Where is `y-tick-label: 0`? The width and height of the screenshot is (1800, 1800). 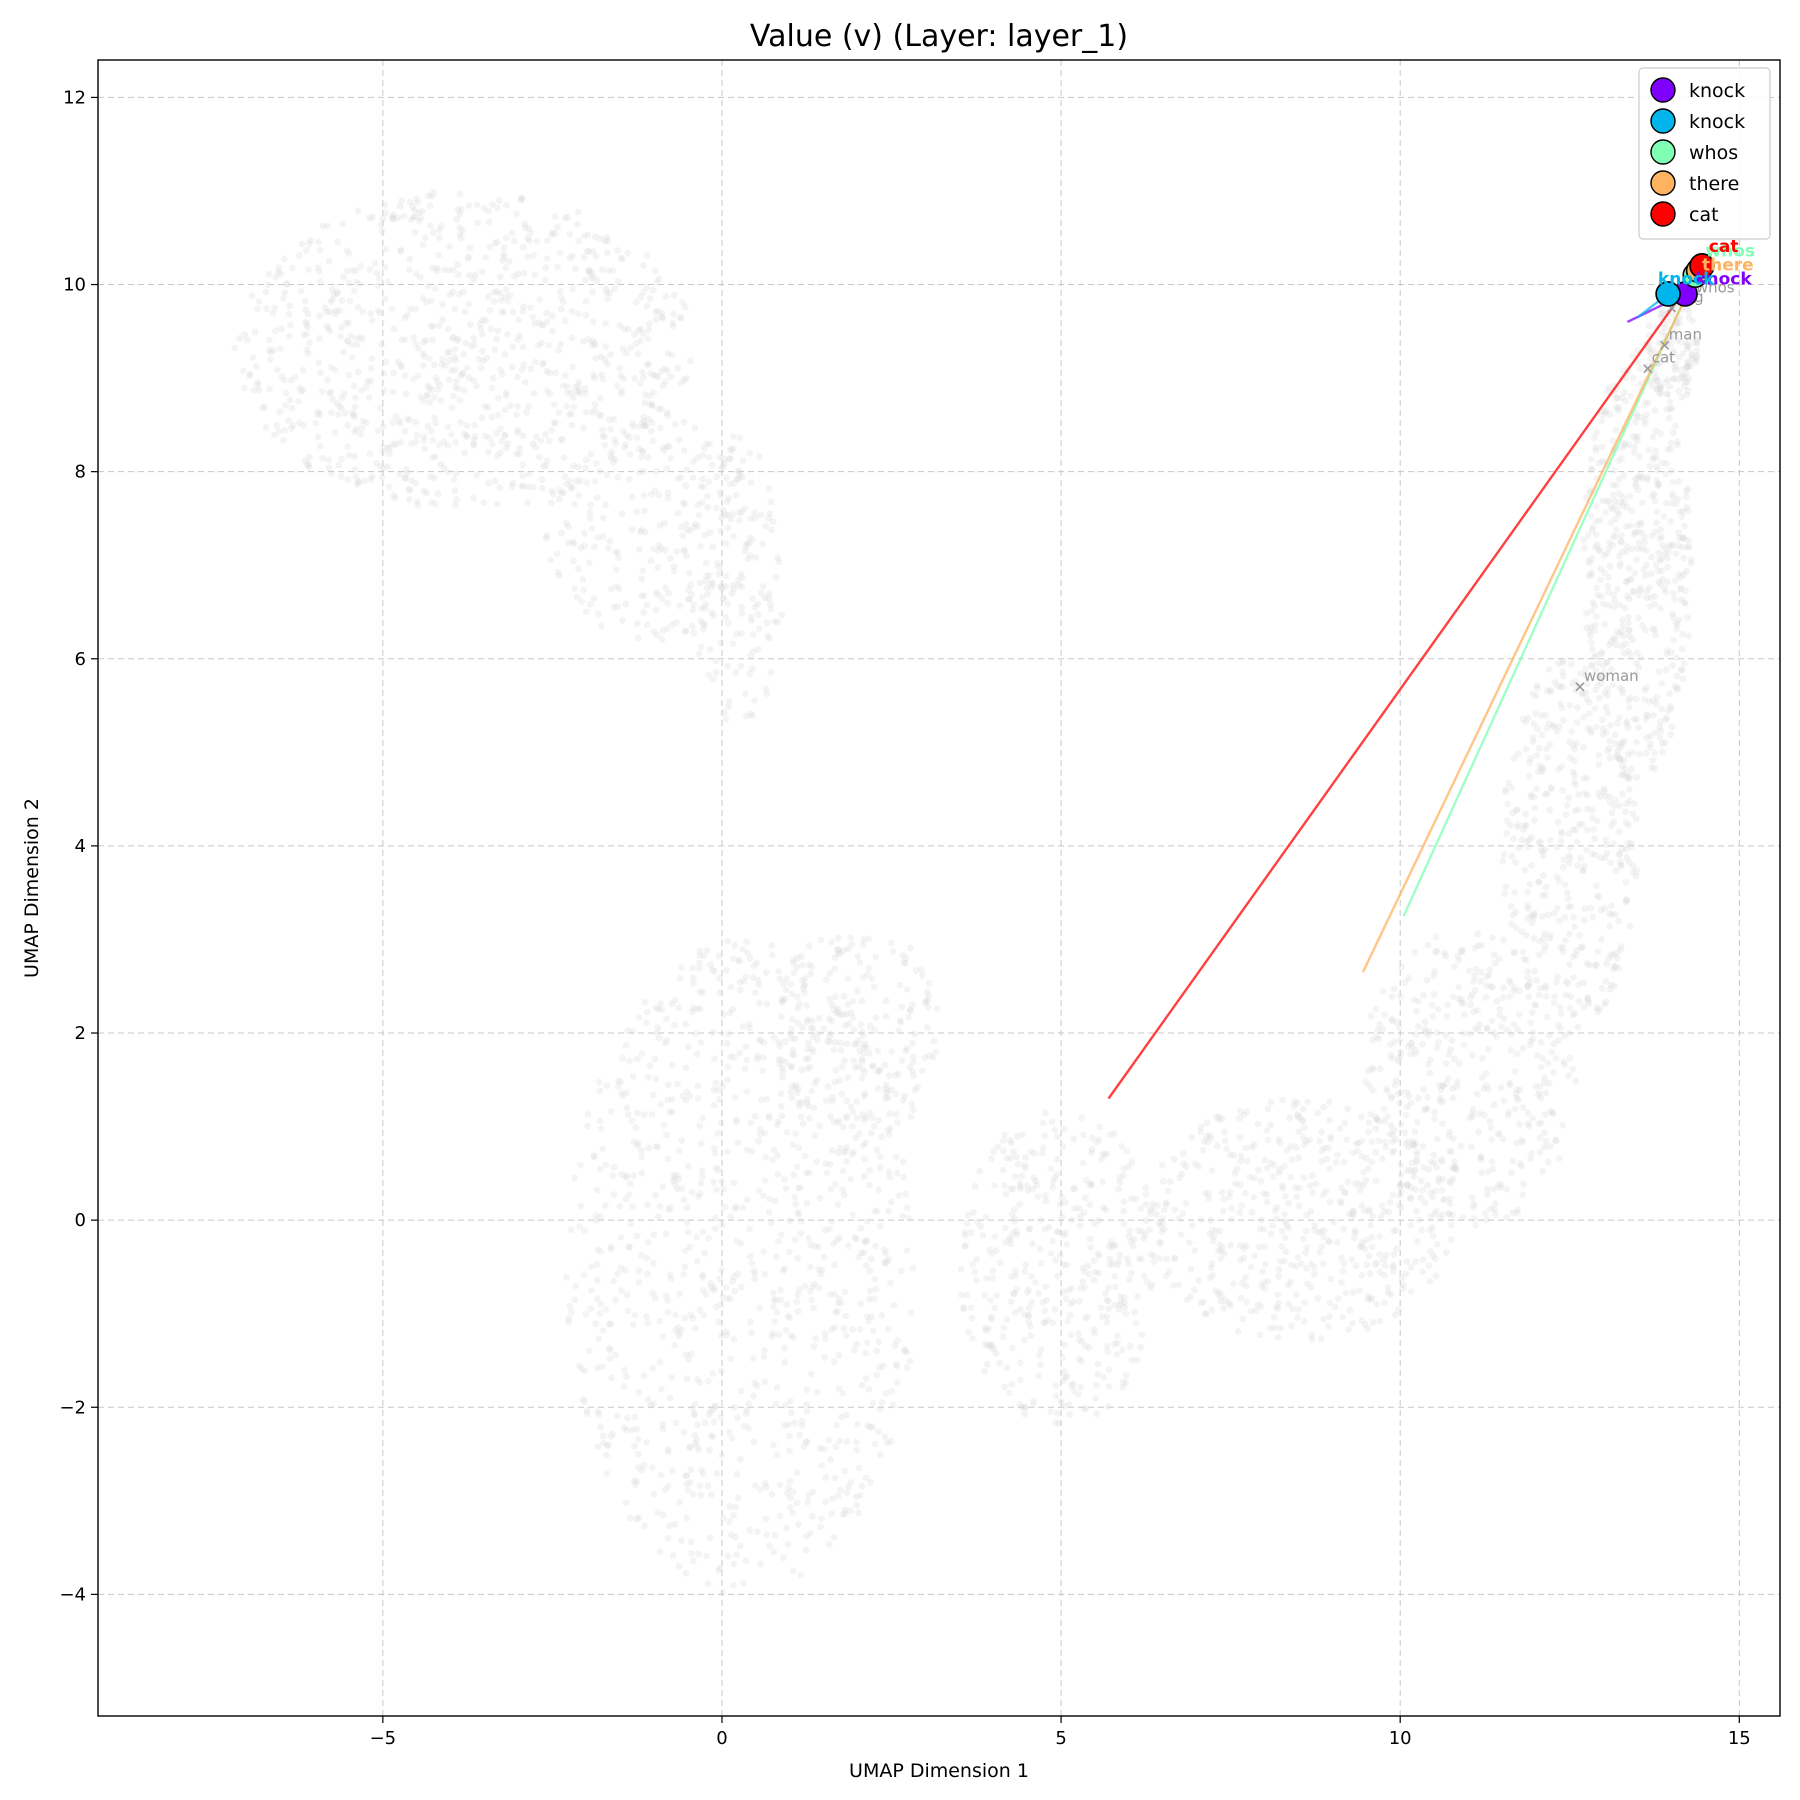
y-tick-label: 0 is located at coordinates (80, 1220).